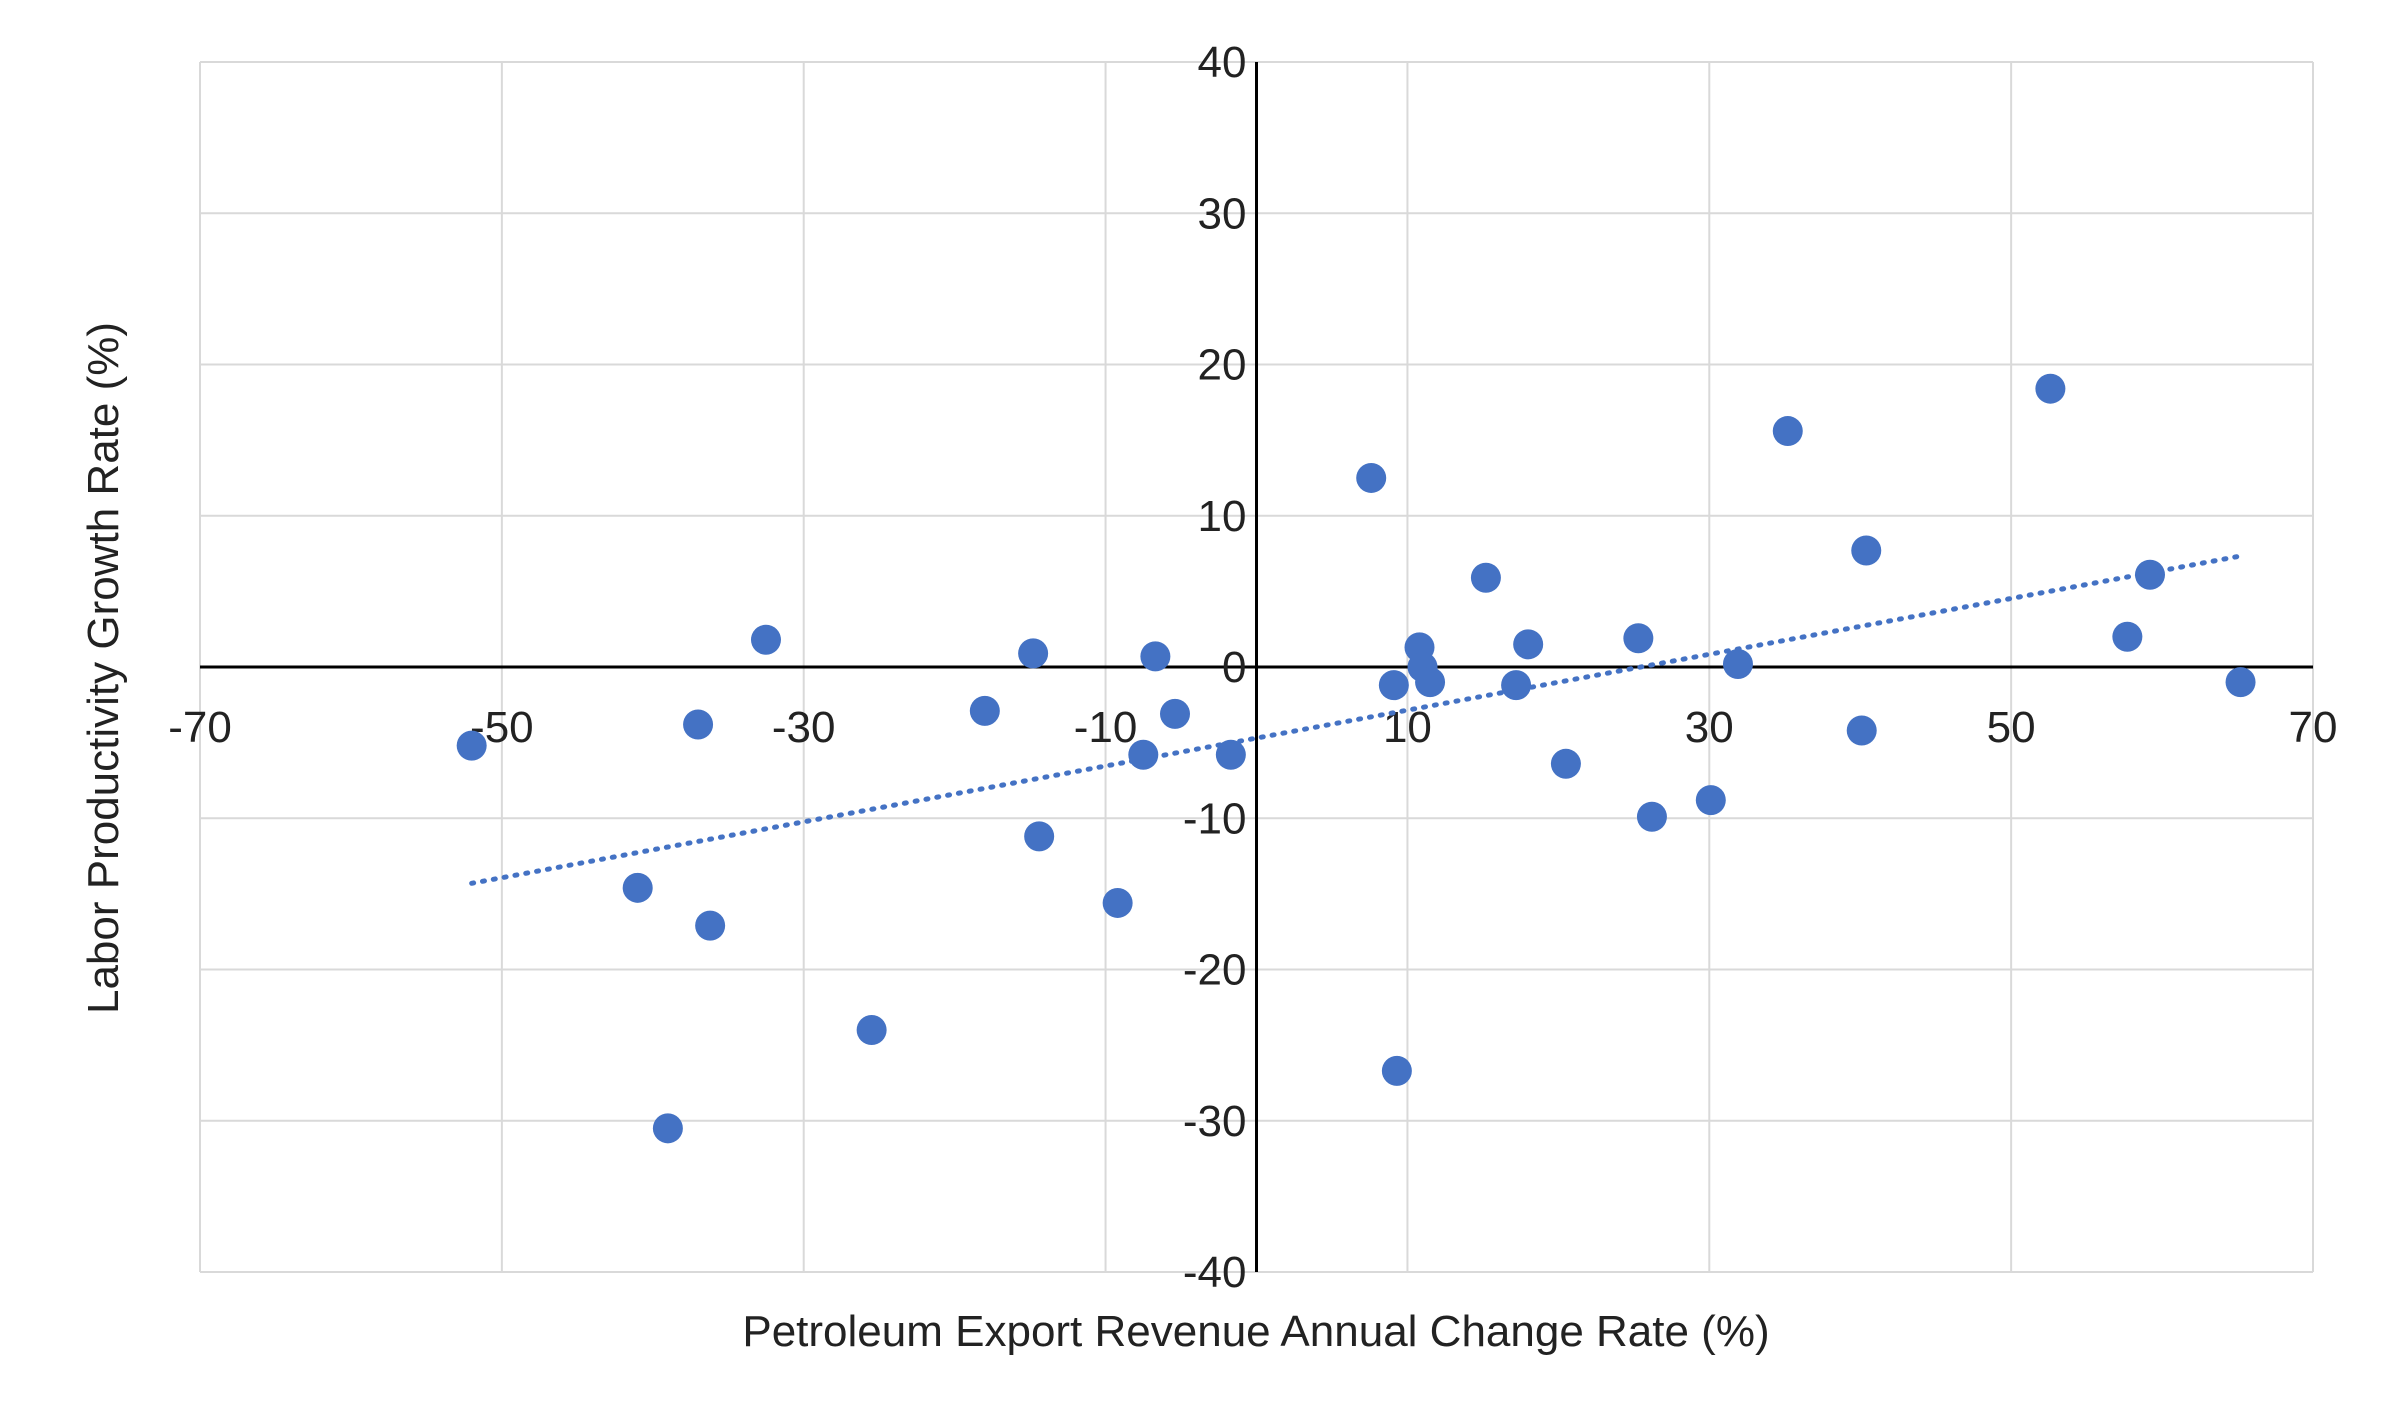 This screenshot has height=1418, width=2400. Describe the element at coordinates (1222, 213) in the screenshot. I see `y-tick-label: 30` at that location.